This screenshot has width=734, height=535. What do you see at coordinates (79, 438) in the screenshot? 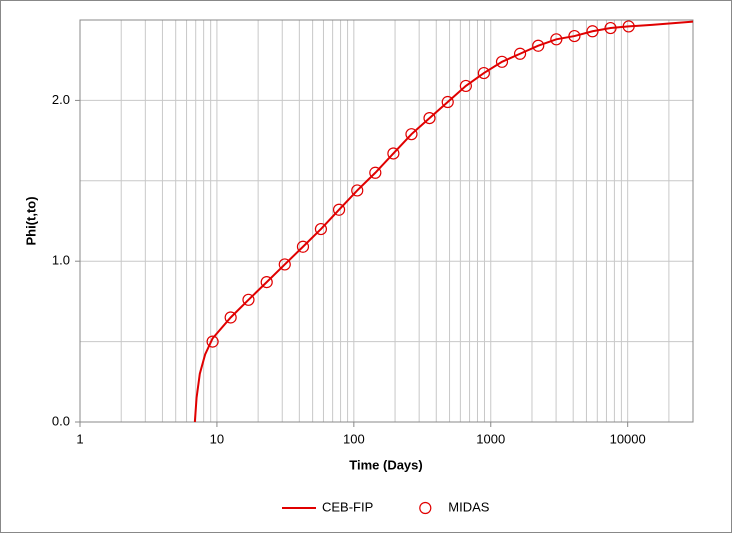
I see `x-tick-label: 1` at bounding box center [79, 438].